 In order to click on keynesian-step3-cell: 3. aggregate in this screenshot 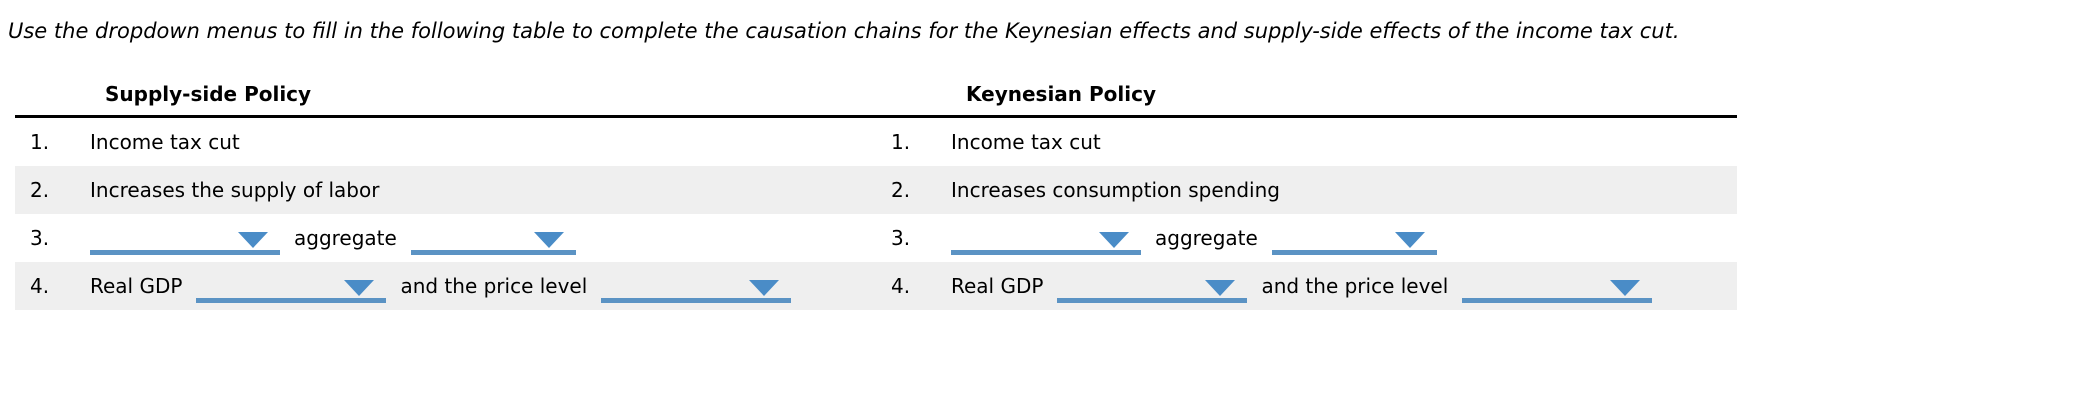, I will do `click(1306, 238)`.